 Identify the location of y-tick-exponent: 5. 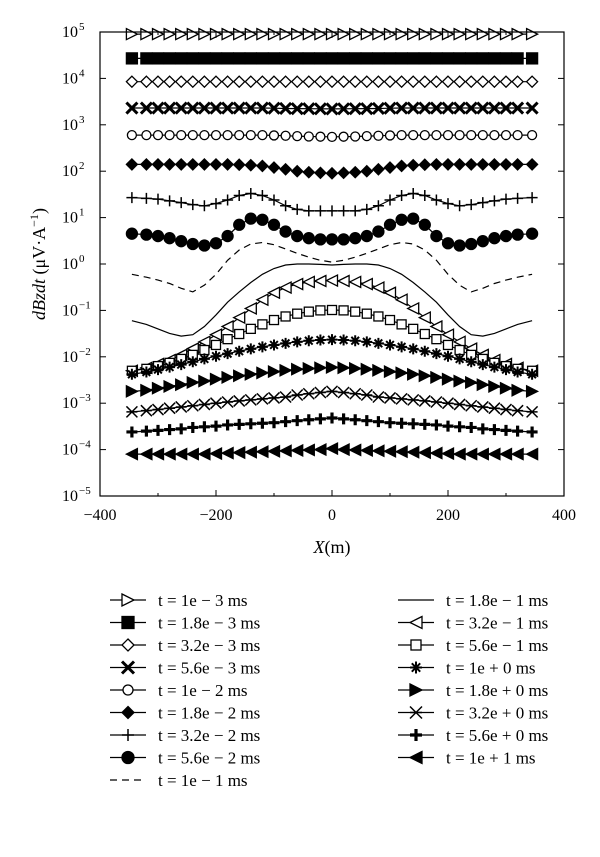
(82, 27).